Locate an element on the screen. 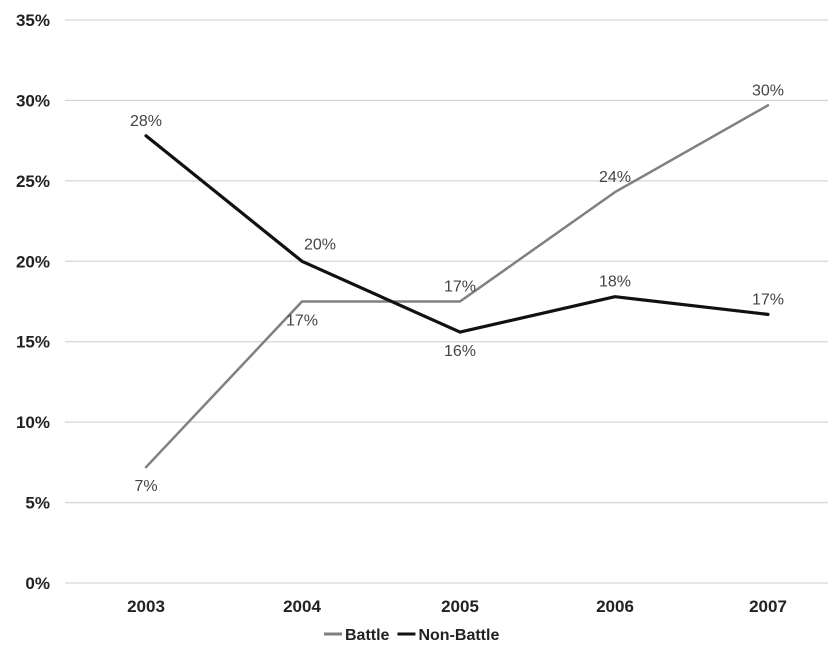 This screenshot has height=655, width=832. y-tick-label: 35% is located at coordinates (33, 20).